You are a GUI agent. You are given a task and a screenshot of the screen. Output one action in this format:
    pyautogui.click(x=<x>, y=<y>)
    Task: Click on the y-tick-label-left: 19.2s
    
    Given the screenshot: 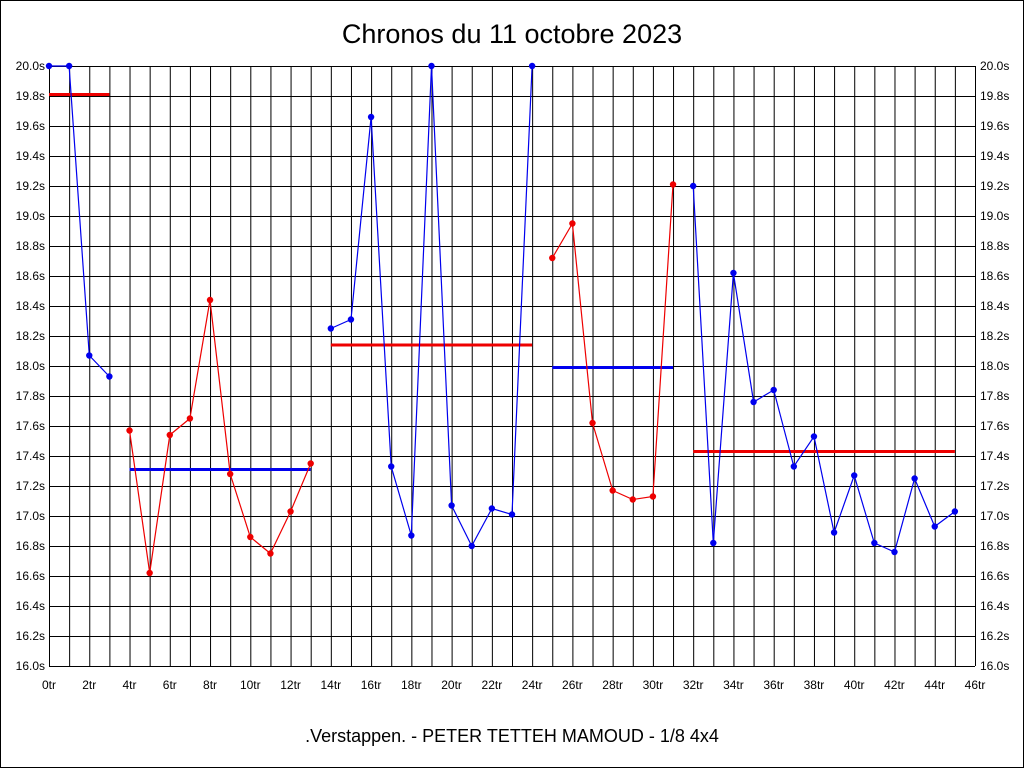 What is the action you would take?
    pyautogui.click(x=30, y=186)
    